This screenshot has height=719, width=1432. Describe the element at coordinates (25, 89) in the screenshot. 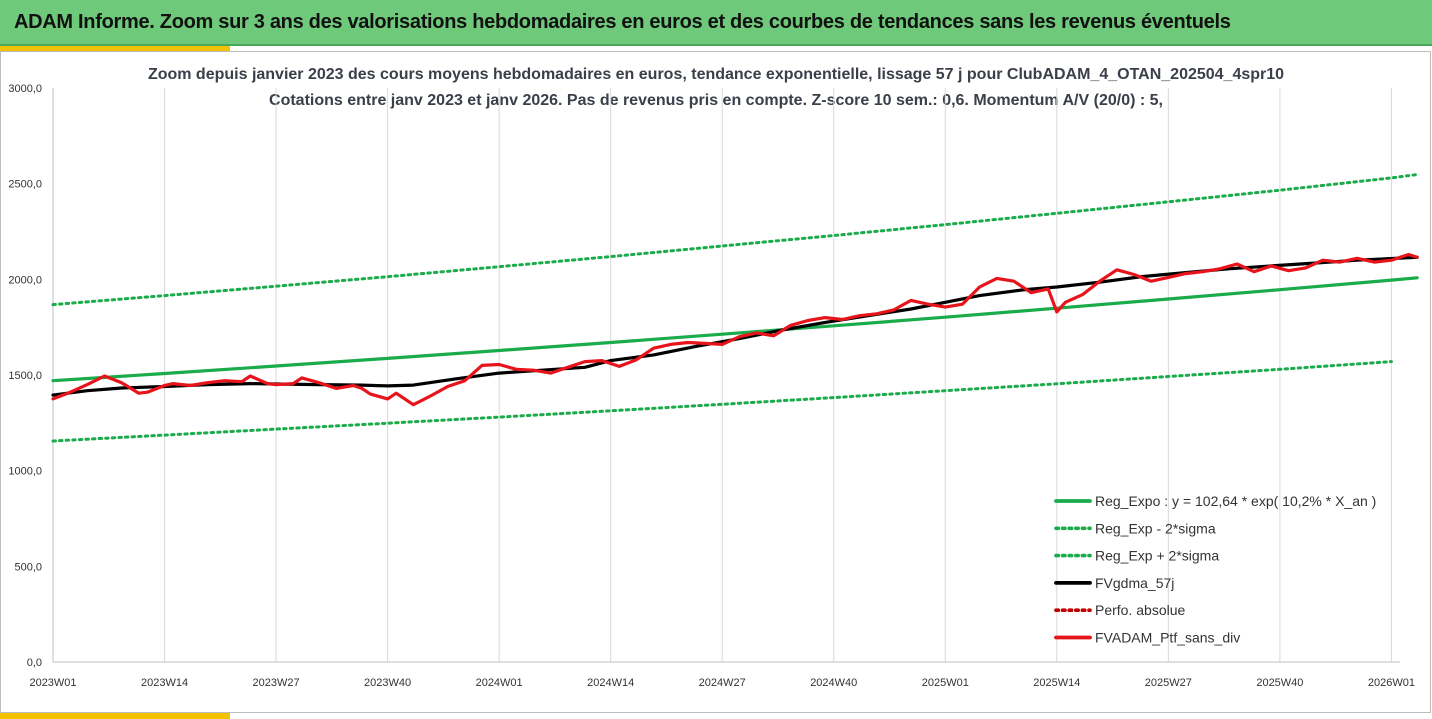

I see `y-tick-label: 3000,0` at that location.